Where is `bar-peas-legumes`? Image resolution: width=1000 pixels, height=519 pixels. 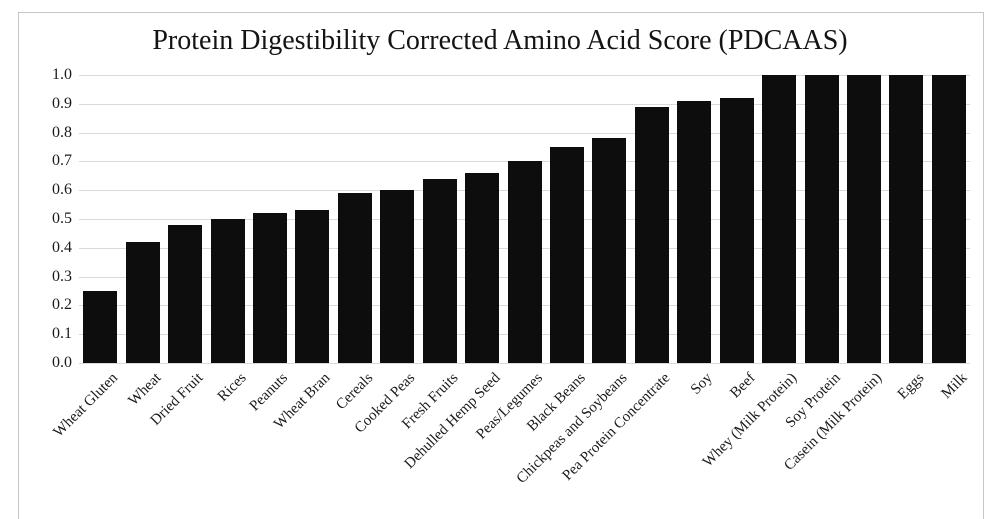 bar-peas-legumes is located at coordinates (525, 262).